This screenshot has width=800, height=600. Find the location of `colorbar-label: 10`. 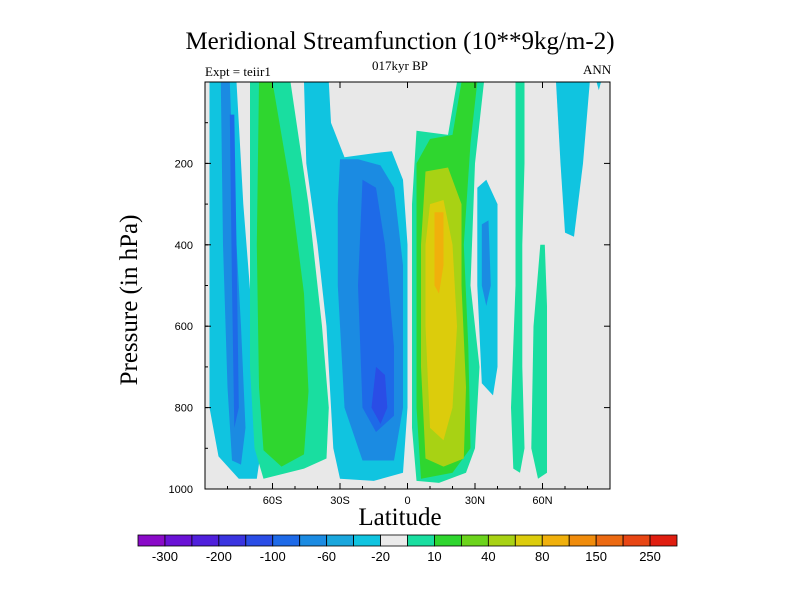

colorbar-label: 10 is located at coordinates (434, 556).